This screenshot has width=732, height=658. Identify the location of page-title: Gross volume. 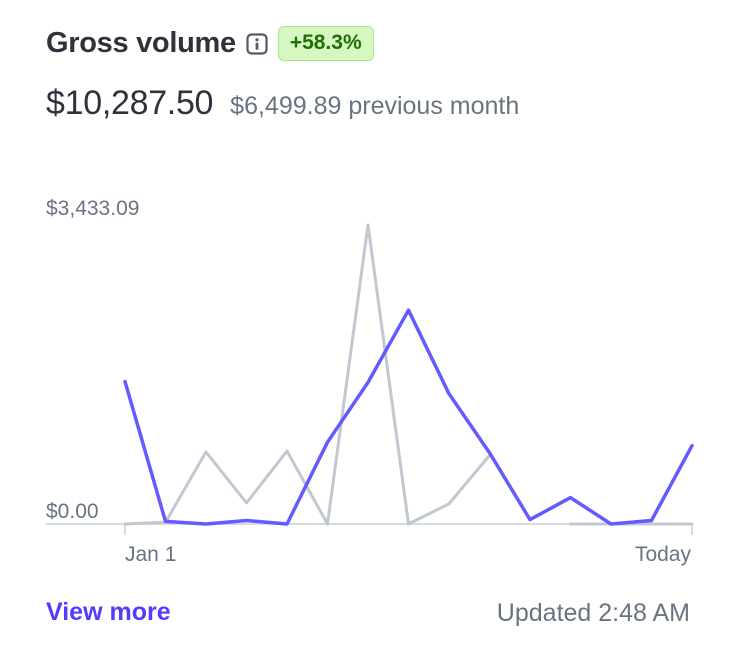
(141, 43).